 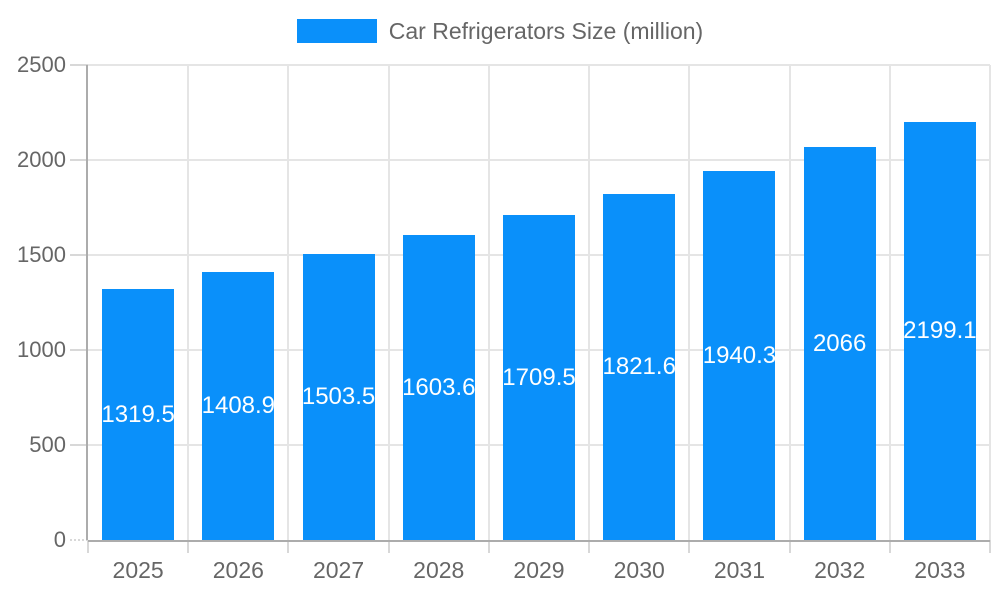 I want to click on bar-value-label: 1603.6, so click(x=439, y=387).